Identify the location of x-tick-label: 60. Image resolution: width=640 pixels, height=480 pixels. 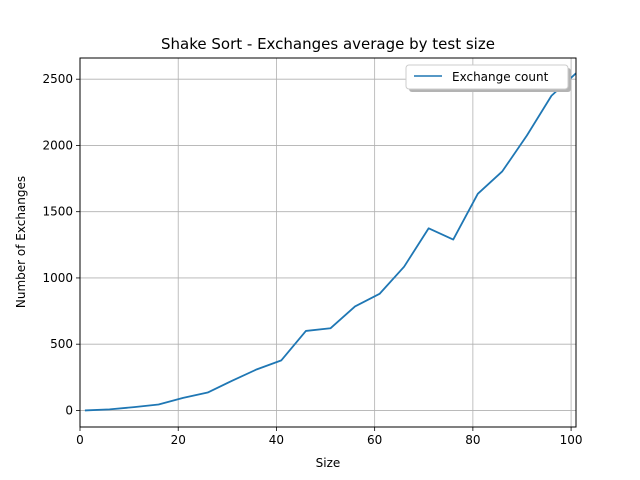
(374, 440).